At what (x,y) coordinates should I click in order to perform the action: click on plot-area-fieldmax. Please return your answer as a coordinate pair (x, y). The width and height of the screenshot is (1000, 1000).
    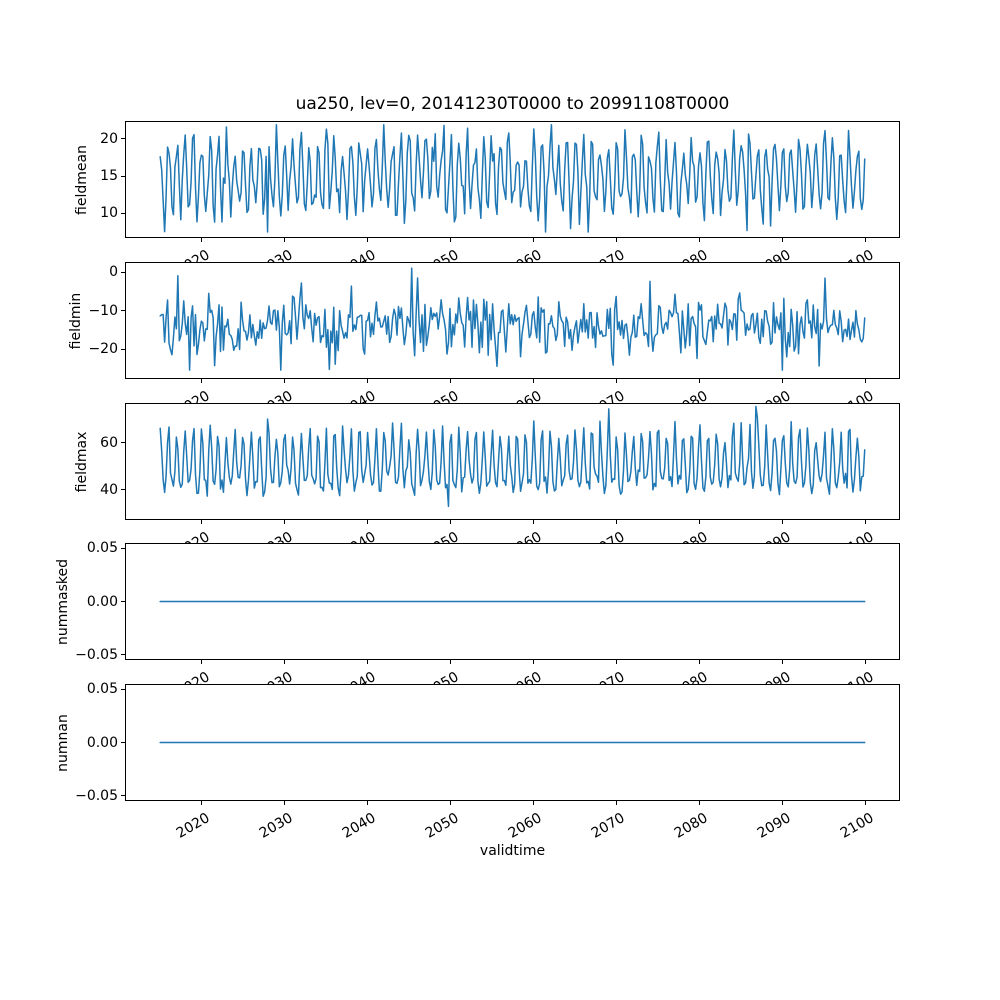
    Looking at the image, I should click on (512, 456).